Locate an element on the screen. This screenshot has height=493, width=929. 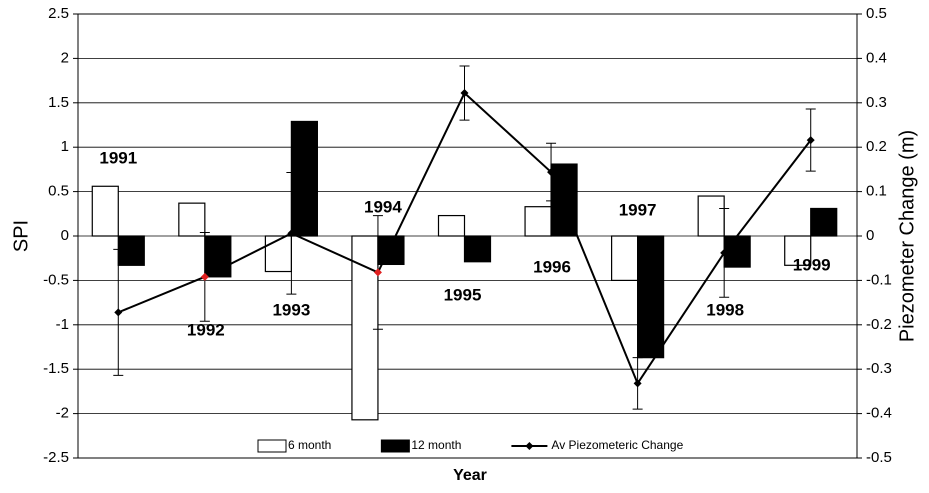
legend-label: 6 month is located at coordinates (309, 445).